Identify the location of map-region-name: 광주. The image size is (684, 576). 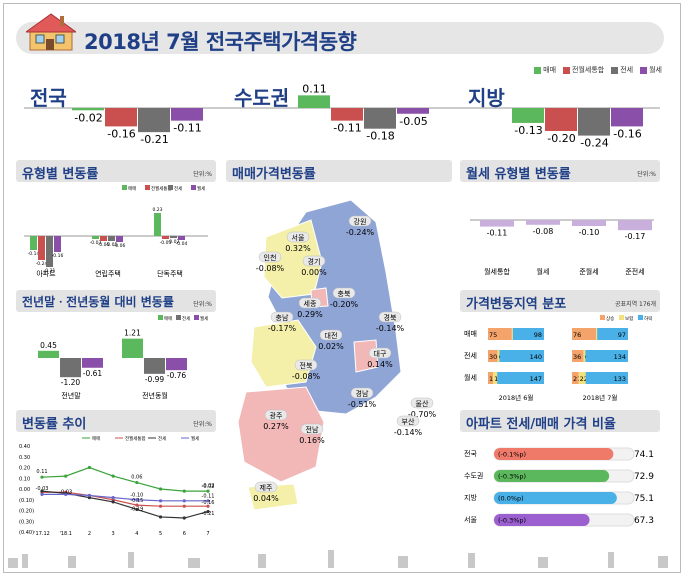
(276, 416).